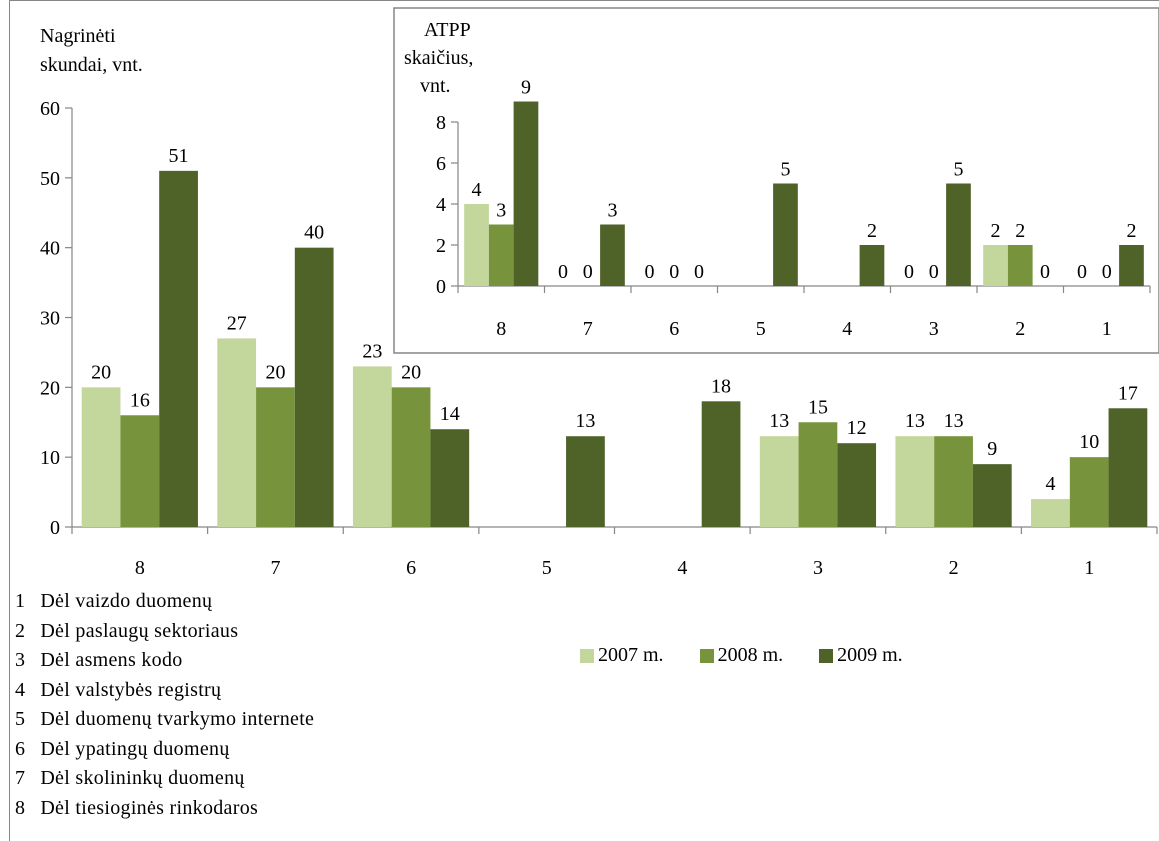 This screenshot has height=841, width=1159. I want to click on series-legend: 2007 m. 2008 m. 2009 m., so click(759, 655).